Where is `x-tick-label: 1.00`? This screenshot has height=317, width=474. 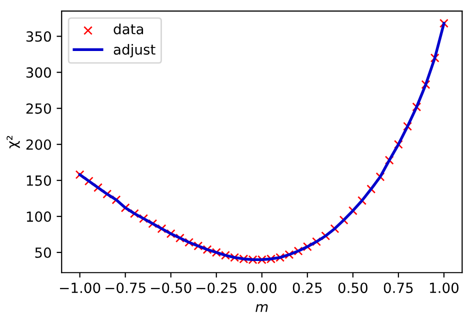
x-tick-label: 1.00 is located at coordinates (444, 288).